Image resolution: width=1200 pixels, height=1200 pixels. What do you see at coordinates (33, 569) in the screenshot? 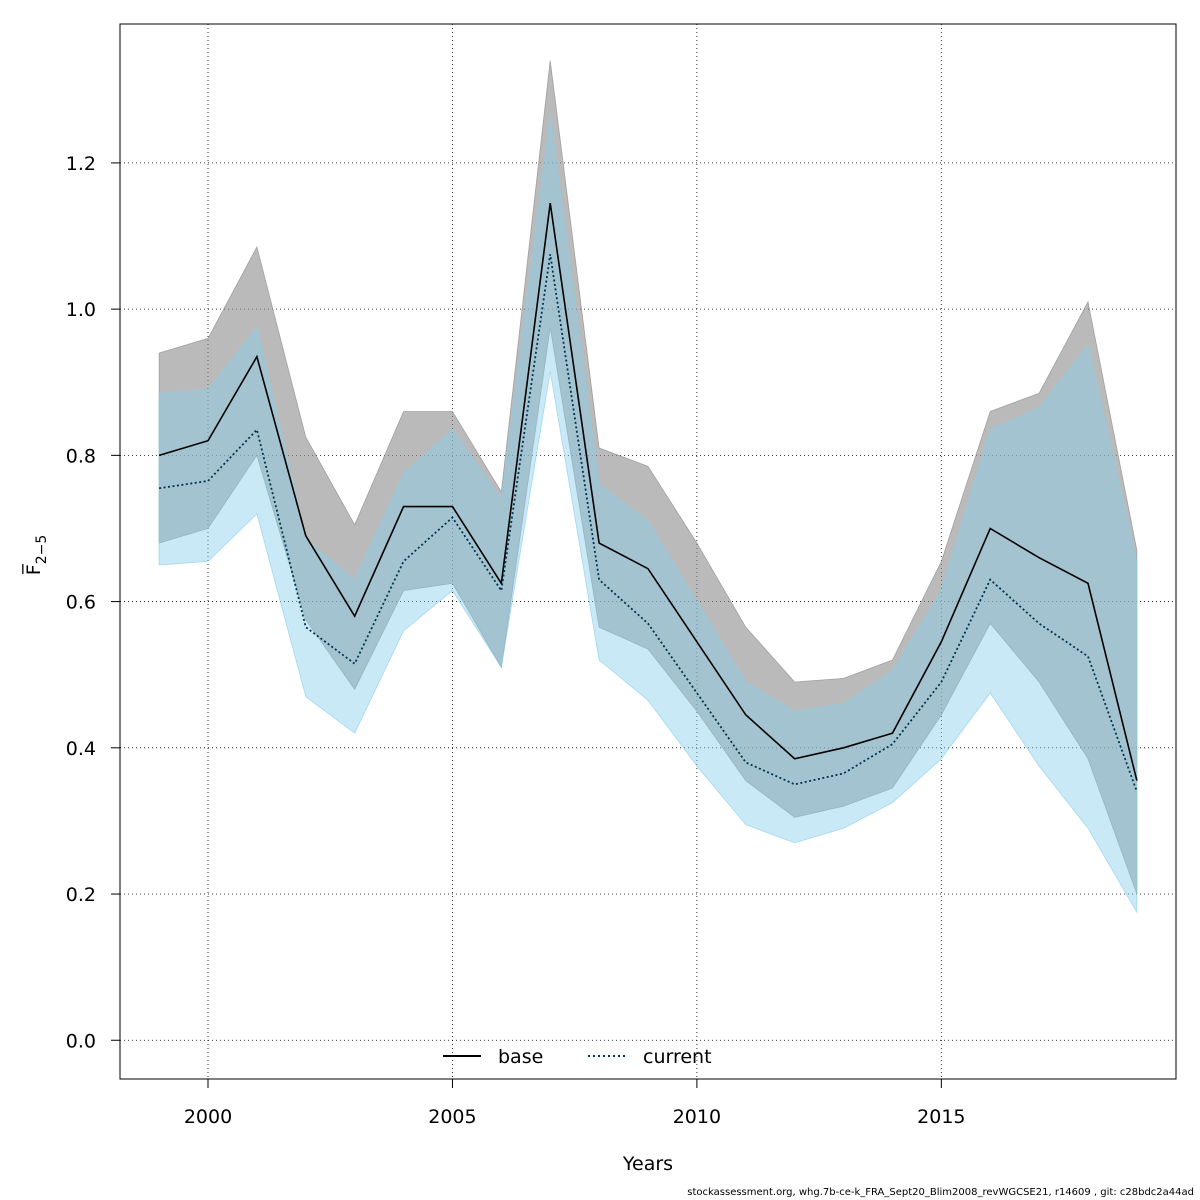
I see `y-axis-title-main: F̅` at bounding box center [33, 569].